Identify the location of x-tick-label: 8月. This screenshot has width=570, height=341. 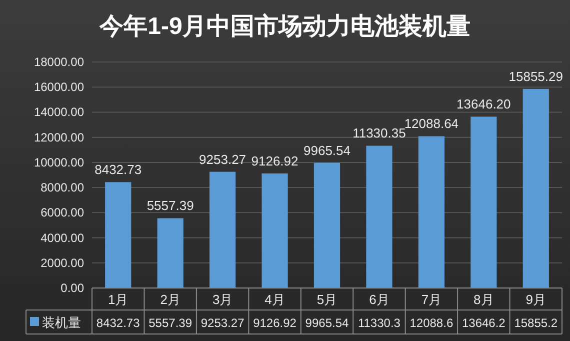
(484, 299).